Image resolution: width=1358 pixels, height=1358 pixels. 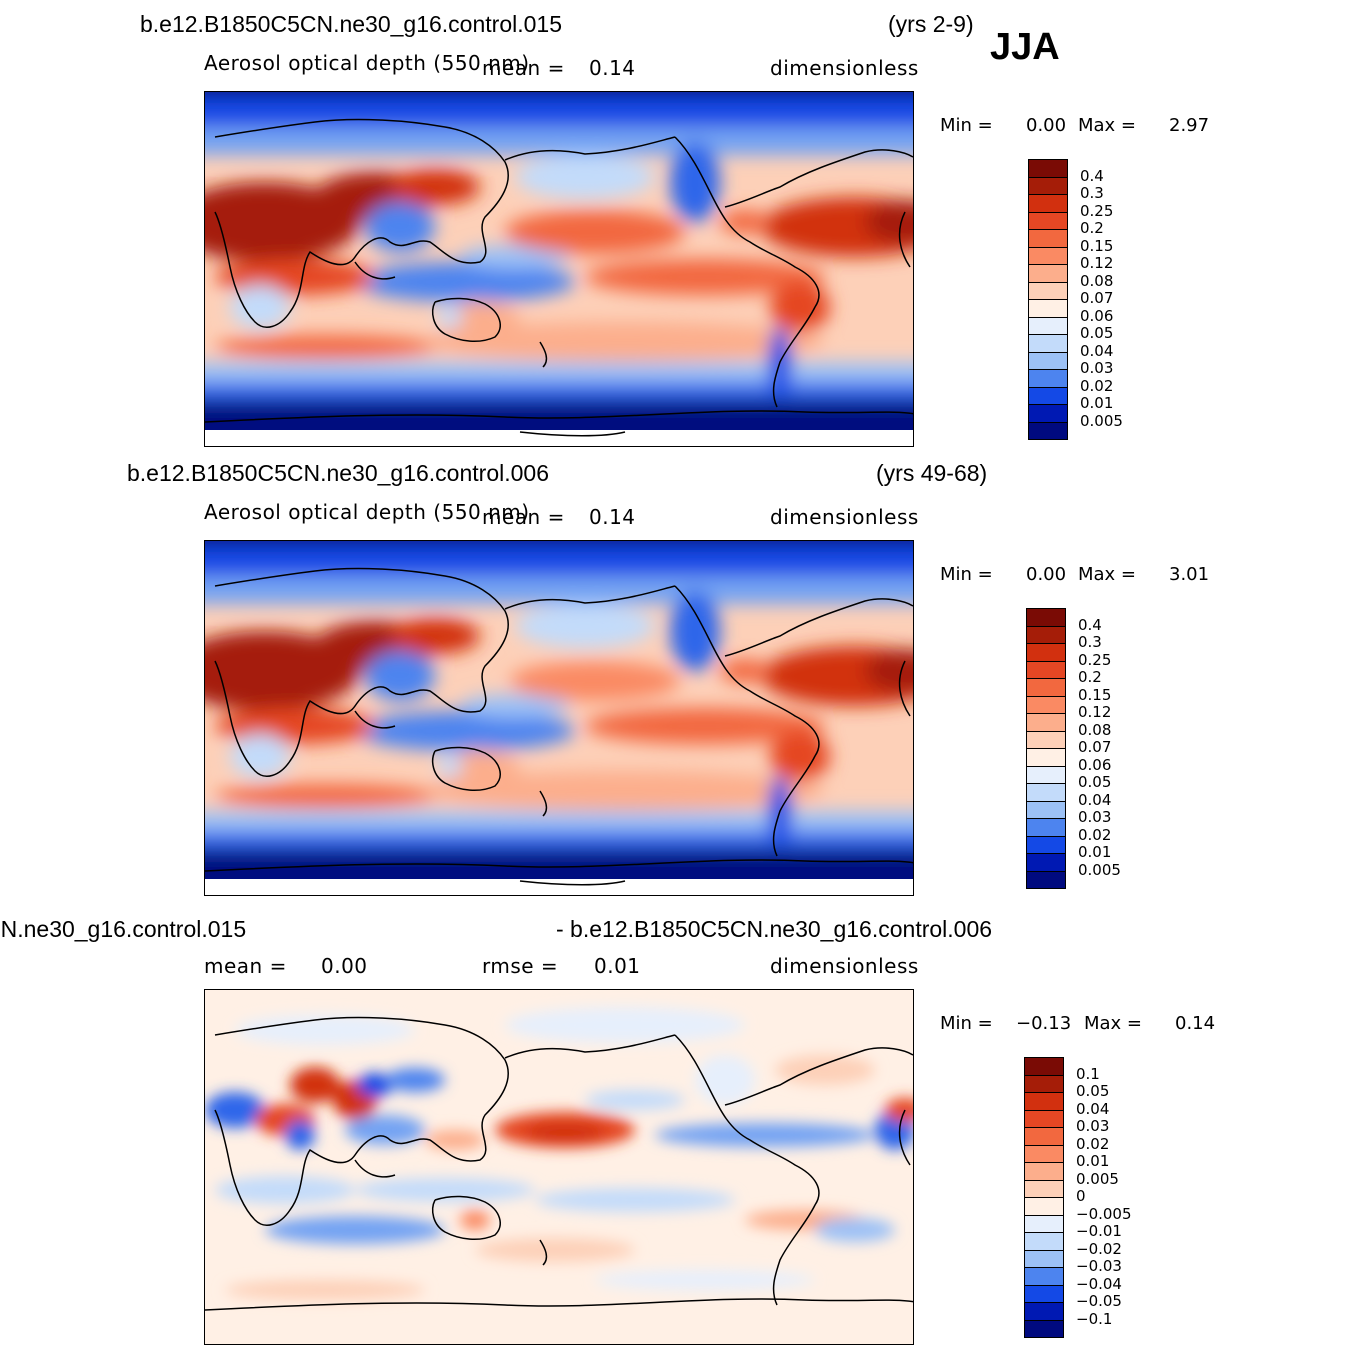 I want to click on panel2-case-title: b.e12.B1850C5CN.ne30_g16.control.006, so click(x=338, y=473).